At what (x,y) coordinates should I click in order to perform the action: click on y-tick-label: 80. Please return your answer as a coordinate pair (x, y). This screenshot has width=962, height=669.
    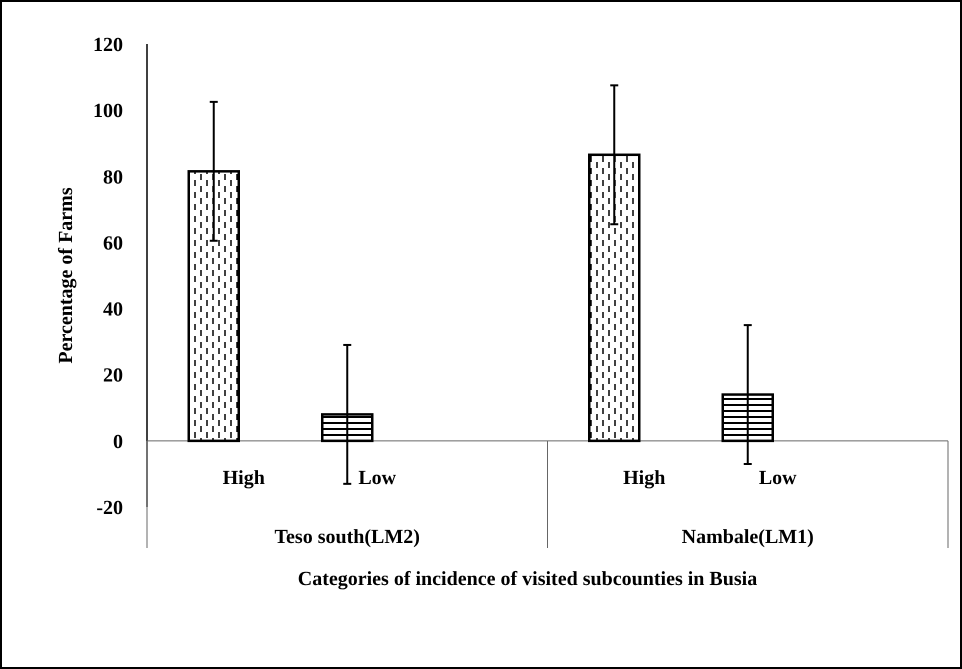
    Looking at the image, I should click on (113, 177).